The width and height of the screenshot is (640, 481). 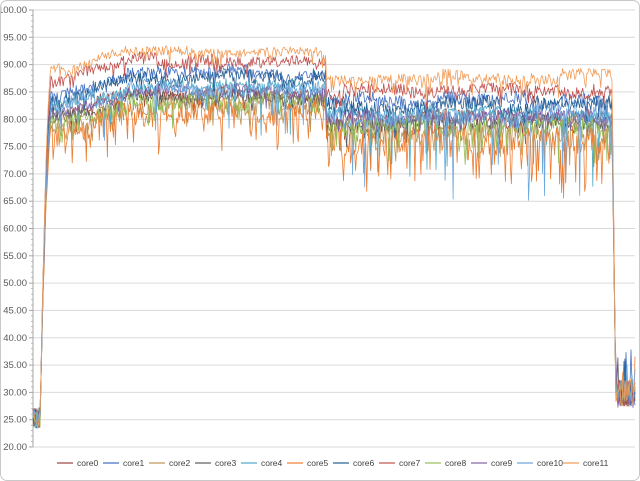 I want to click on legend-label-core2: core2, so click(x=180, y=463).